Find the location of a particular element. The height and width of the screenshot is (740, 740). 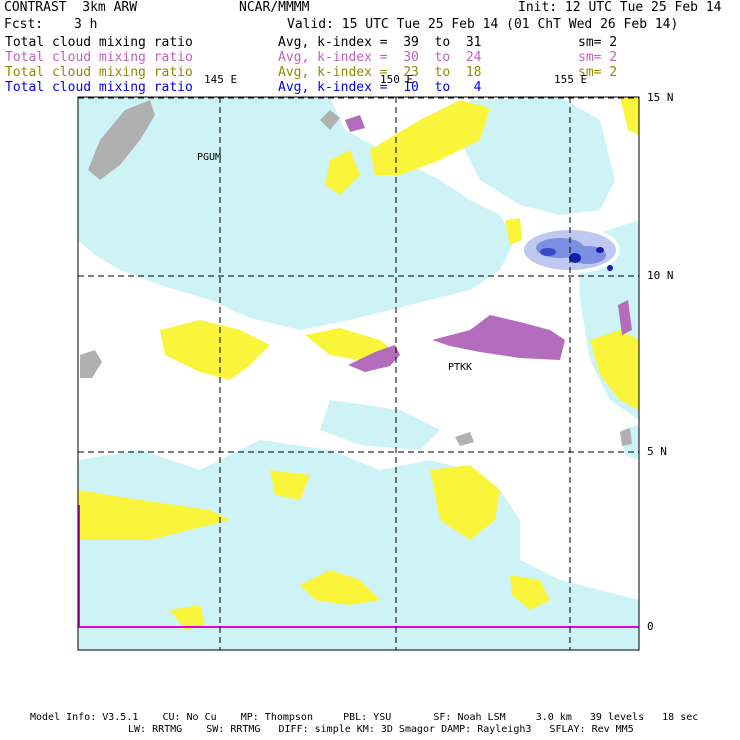

legend-range-2: Avg, k-index = 30 to 24 is located at coordinates (380, 57).